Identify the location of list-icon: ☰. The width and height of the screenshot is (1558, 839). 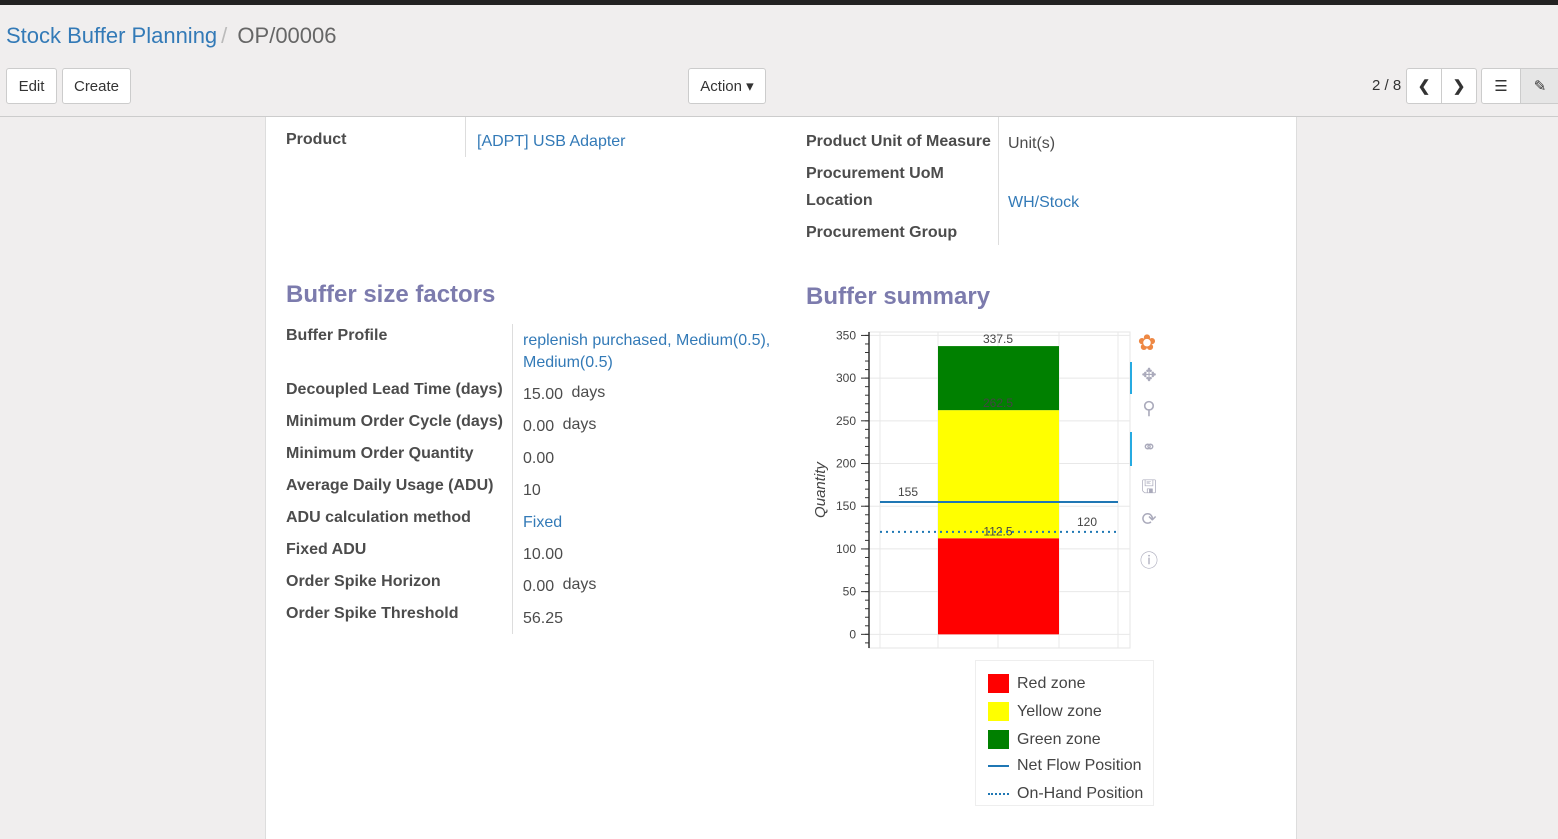
(1501, 86).